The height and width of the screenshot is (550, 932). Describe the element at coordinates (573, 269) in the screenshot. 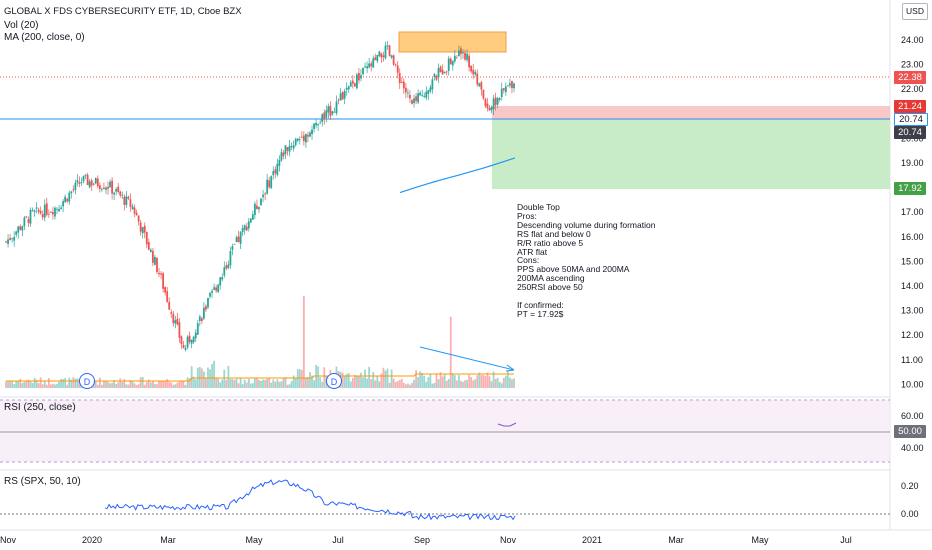

I see `note-line: PPS above 50MA and 200MA` at that location.